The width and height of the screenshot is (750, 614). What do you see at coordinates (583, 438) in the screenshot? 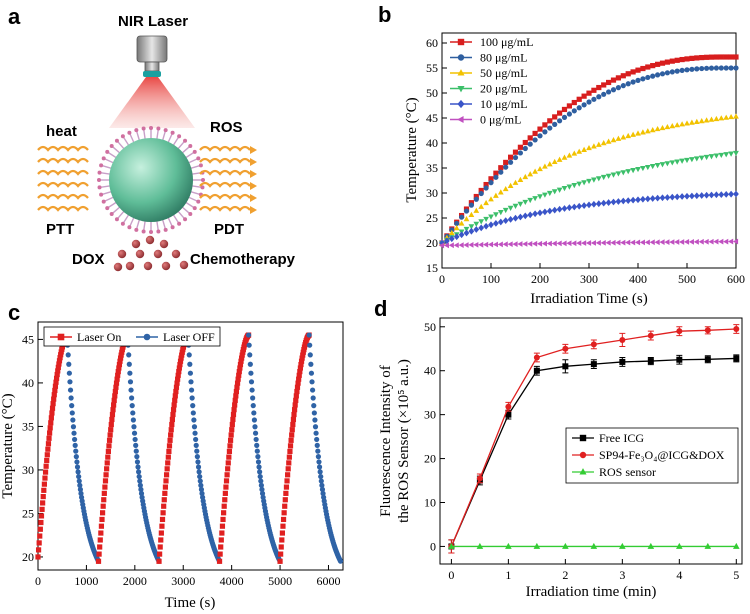
I see `legend-marker` at bounding box center [583, 438].